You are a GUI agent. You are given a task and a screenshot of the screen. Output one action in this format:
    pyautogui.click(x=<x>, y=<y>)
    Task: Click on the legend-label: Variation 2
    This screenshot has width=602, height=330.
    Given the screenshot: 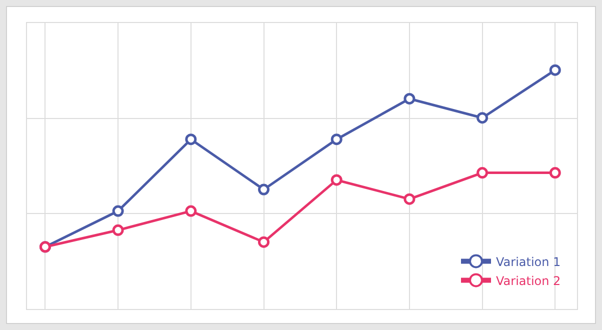 What is the action you would take?
    pyautogui.click(x=528, y=281)
    